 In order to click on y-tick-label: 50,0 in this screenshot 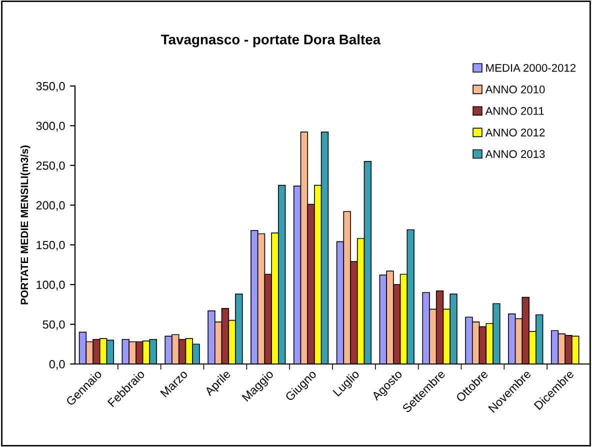, I will do `click(53, 325)`.